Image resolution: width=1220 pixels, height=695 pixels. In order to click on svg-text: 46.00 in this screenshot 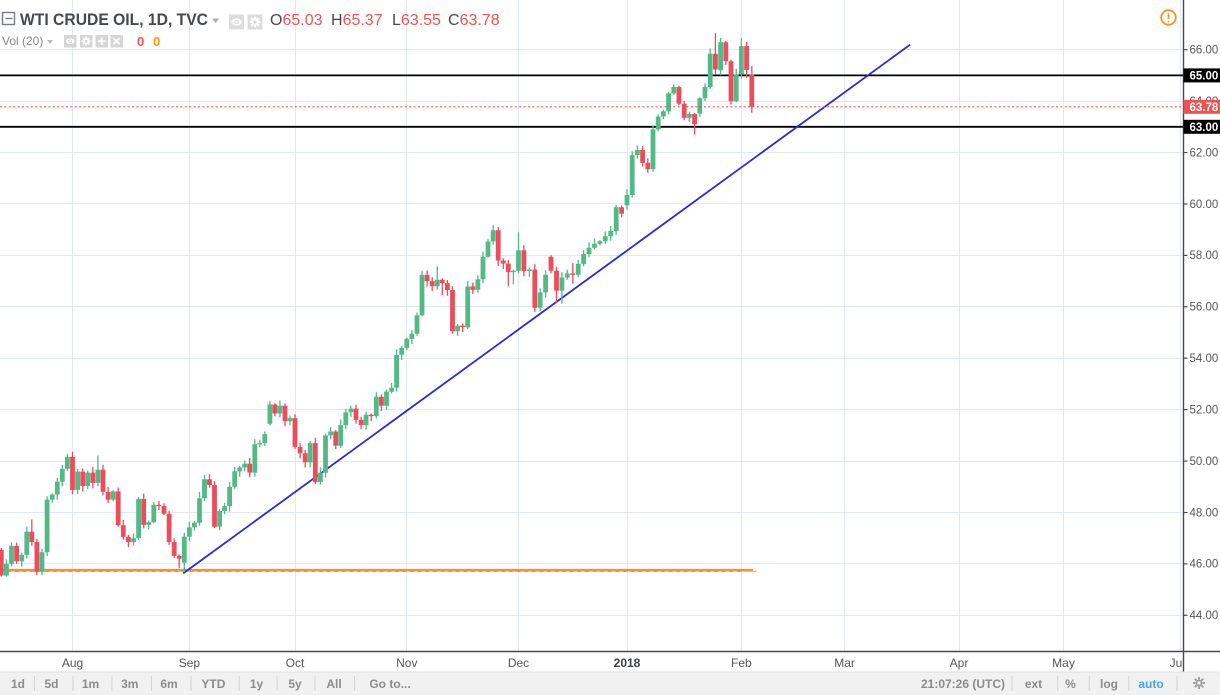, I will do `click(1204, 565)`.